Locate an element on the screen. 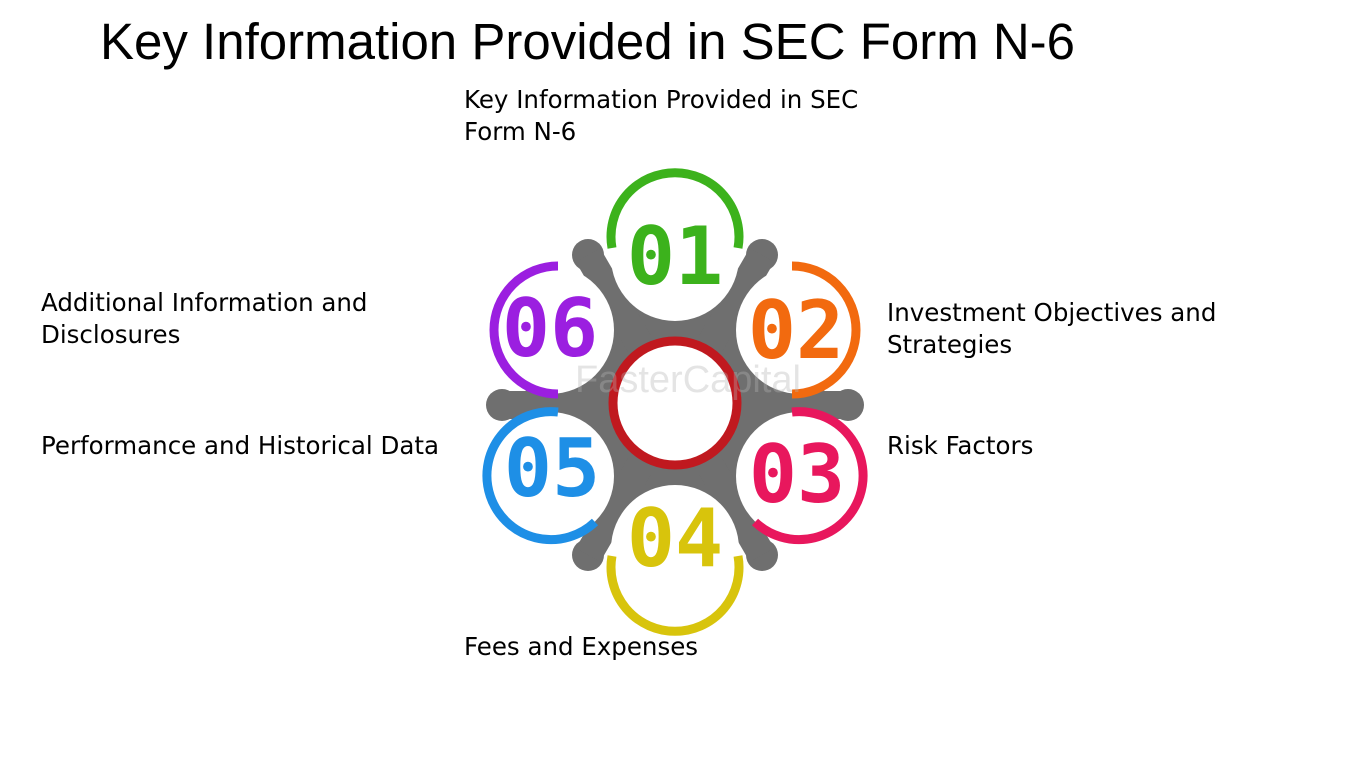 The width and height of the screenshot is (1350, 759). step-04-number: 04 is located at coordinates (675, 538).